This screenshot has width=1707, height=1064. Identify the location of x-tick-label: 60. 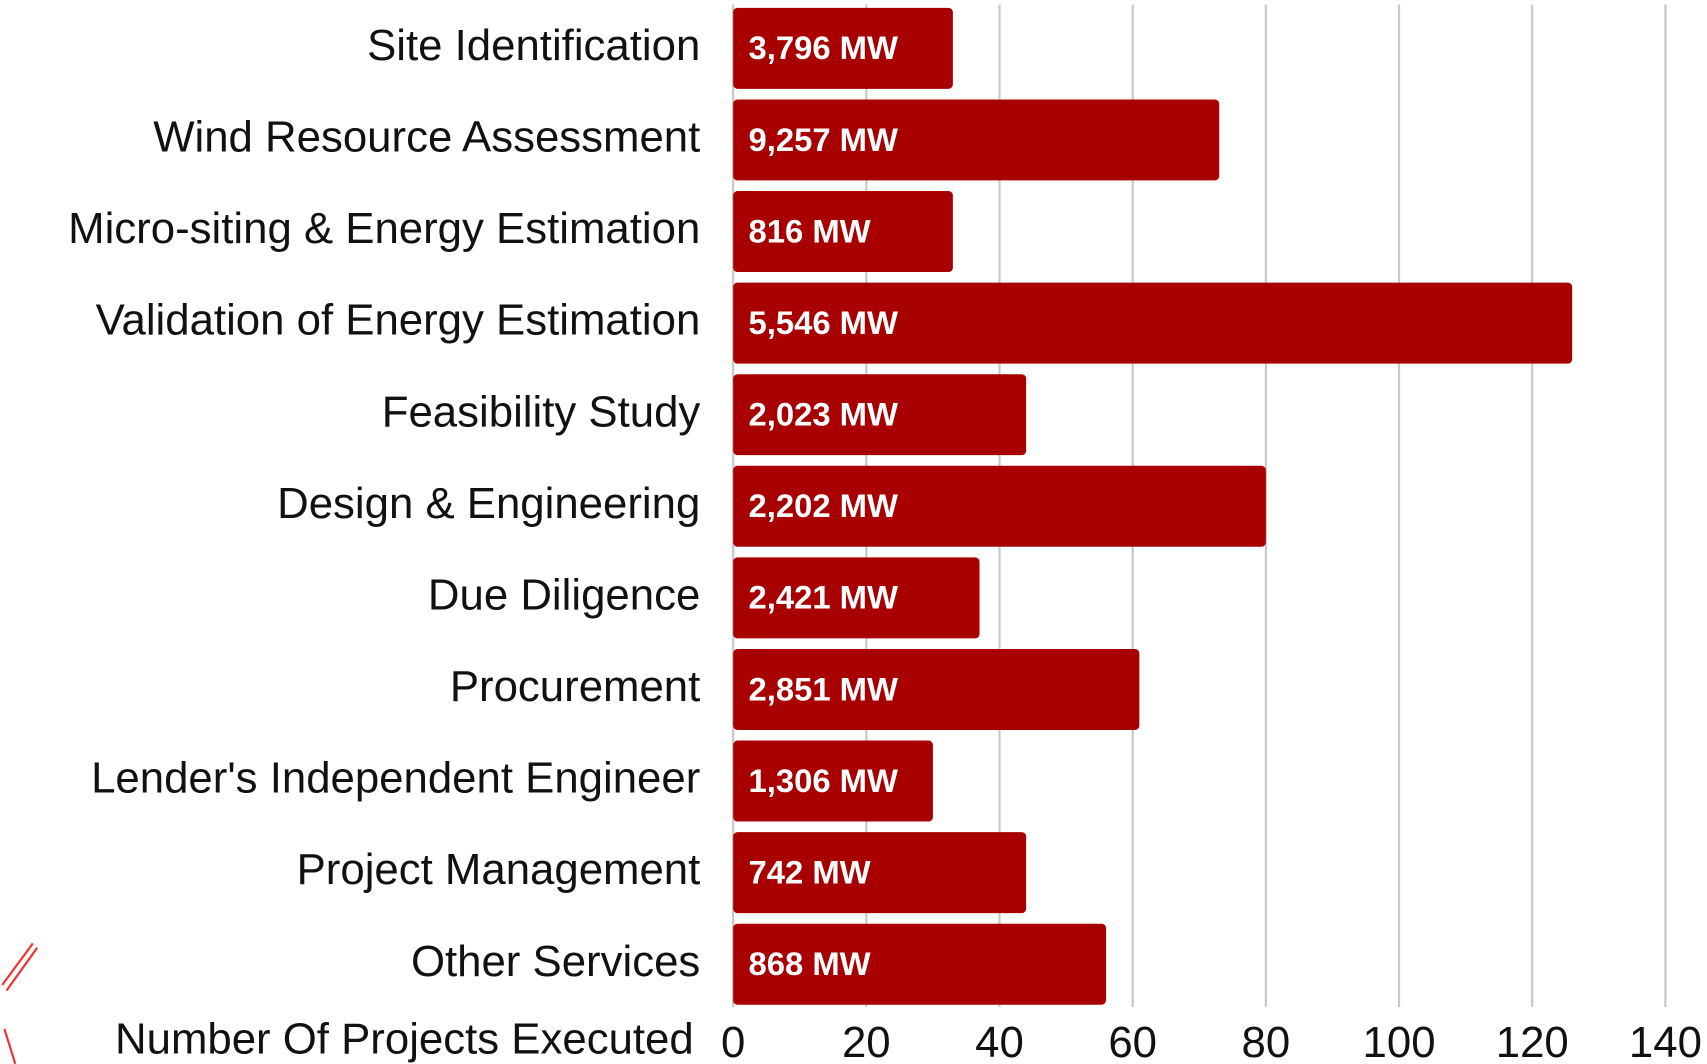
(1132, 1041).